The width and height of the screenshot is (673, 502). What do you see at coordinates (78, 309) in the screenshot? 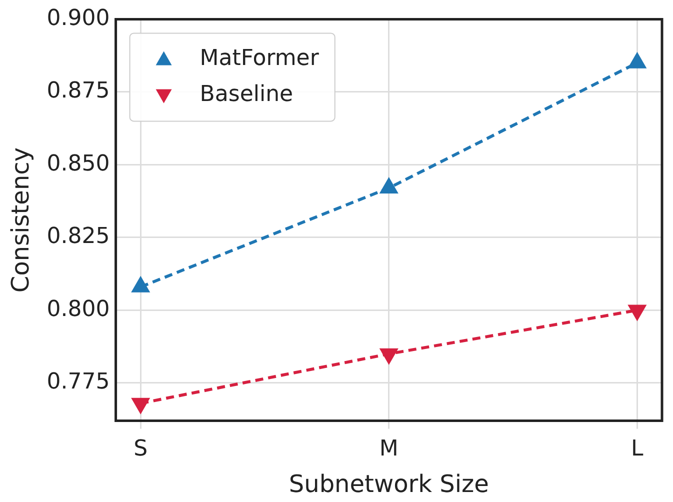
I see `y-tick-label: 0.800` at bounding box center [78, 309].